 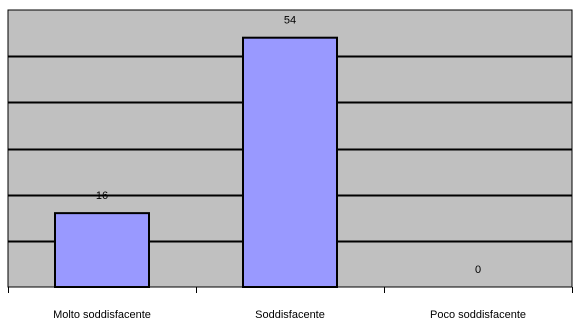 I want to click on data-label: 54, so click(x=290, y=21).